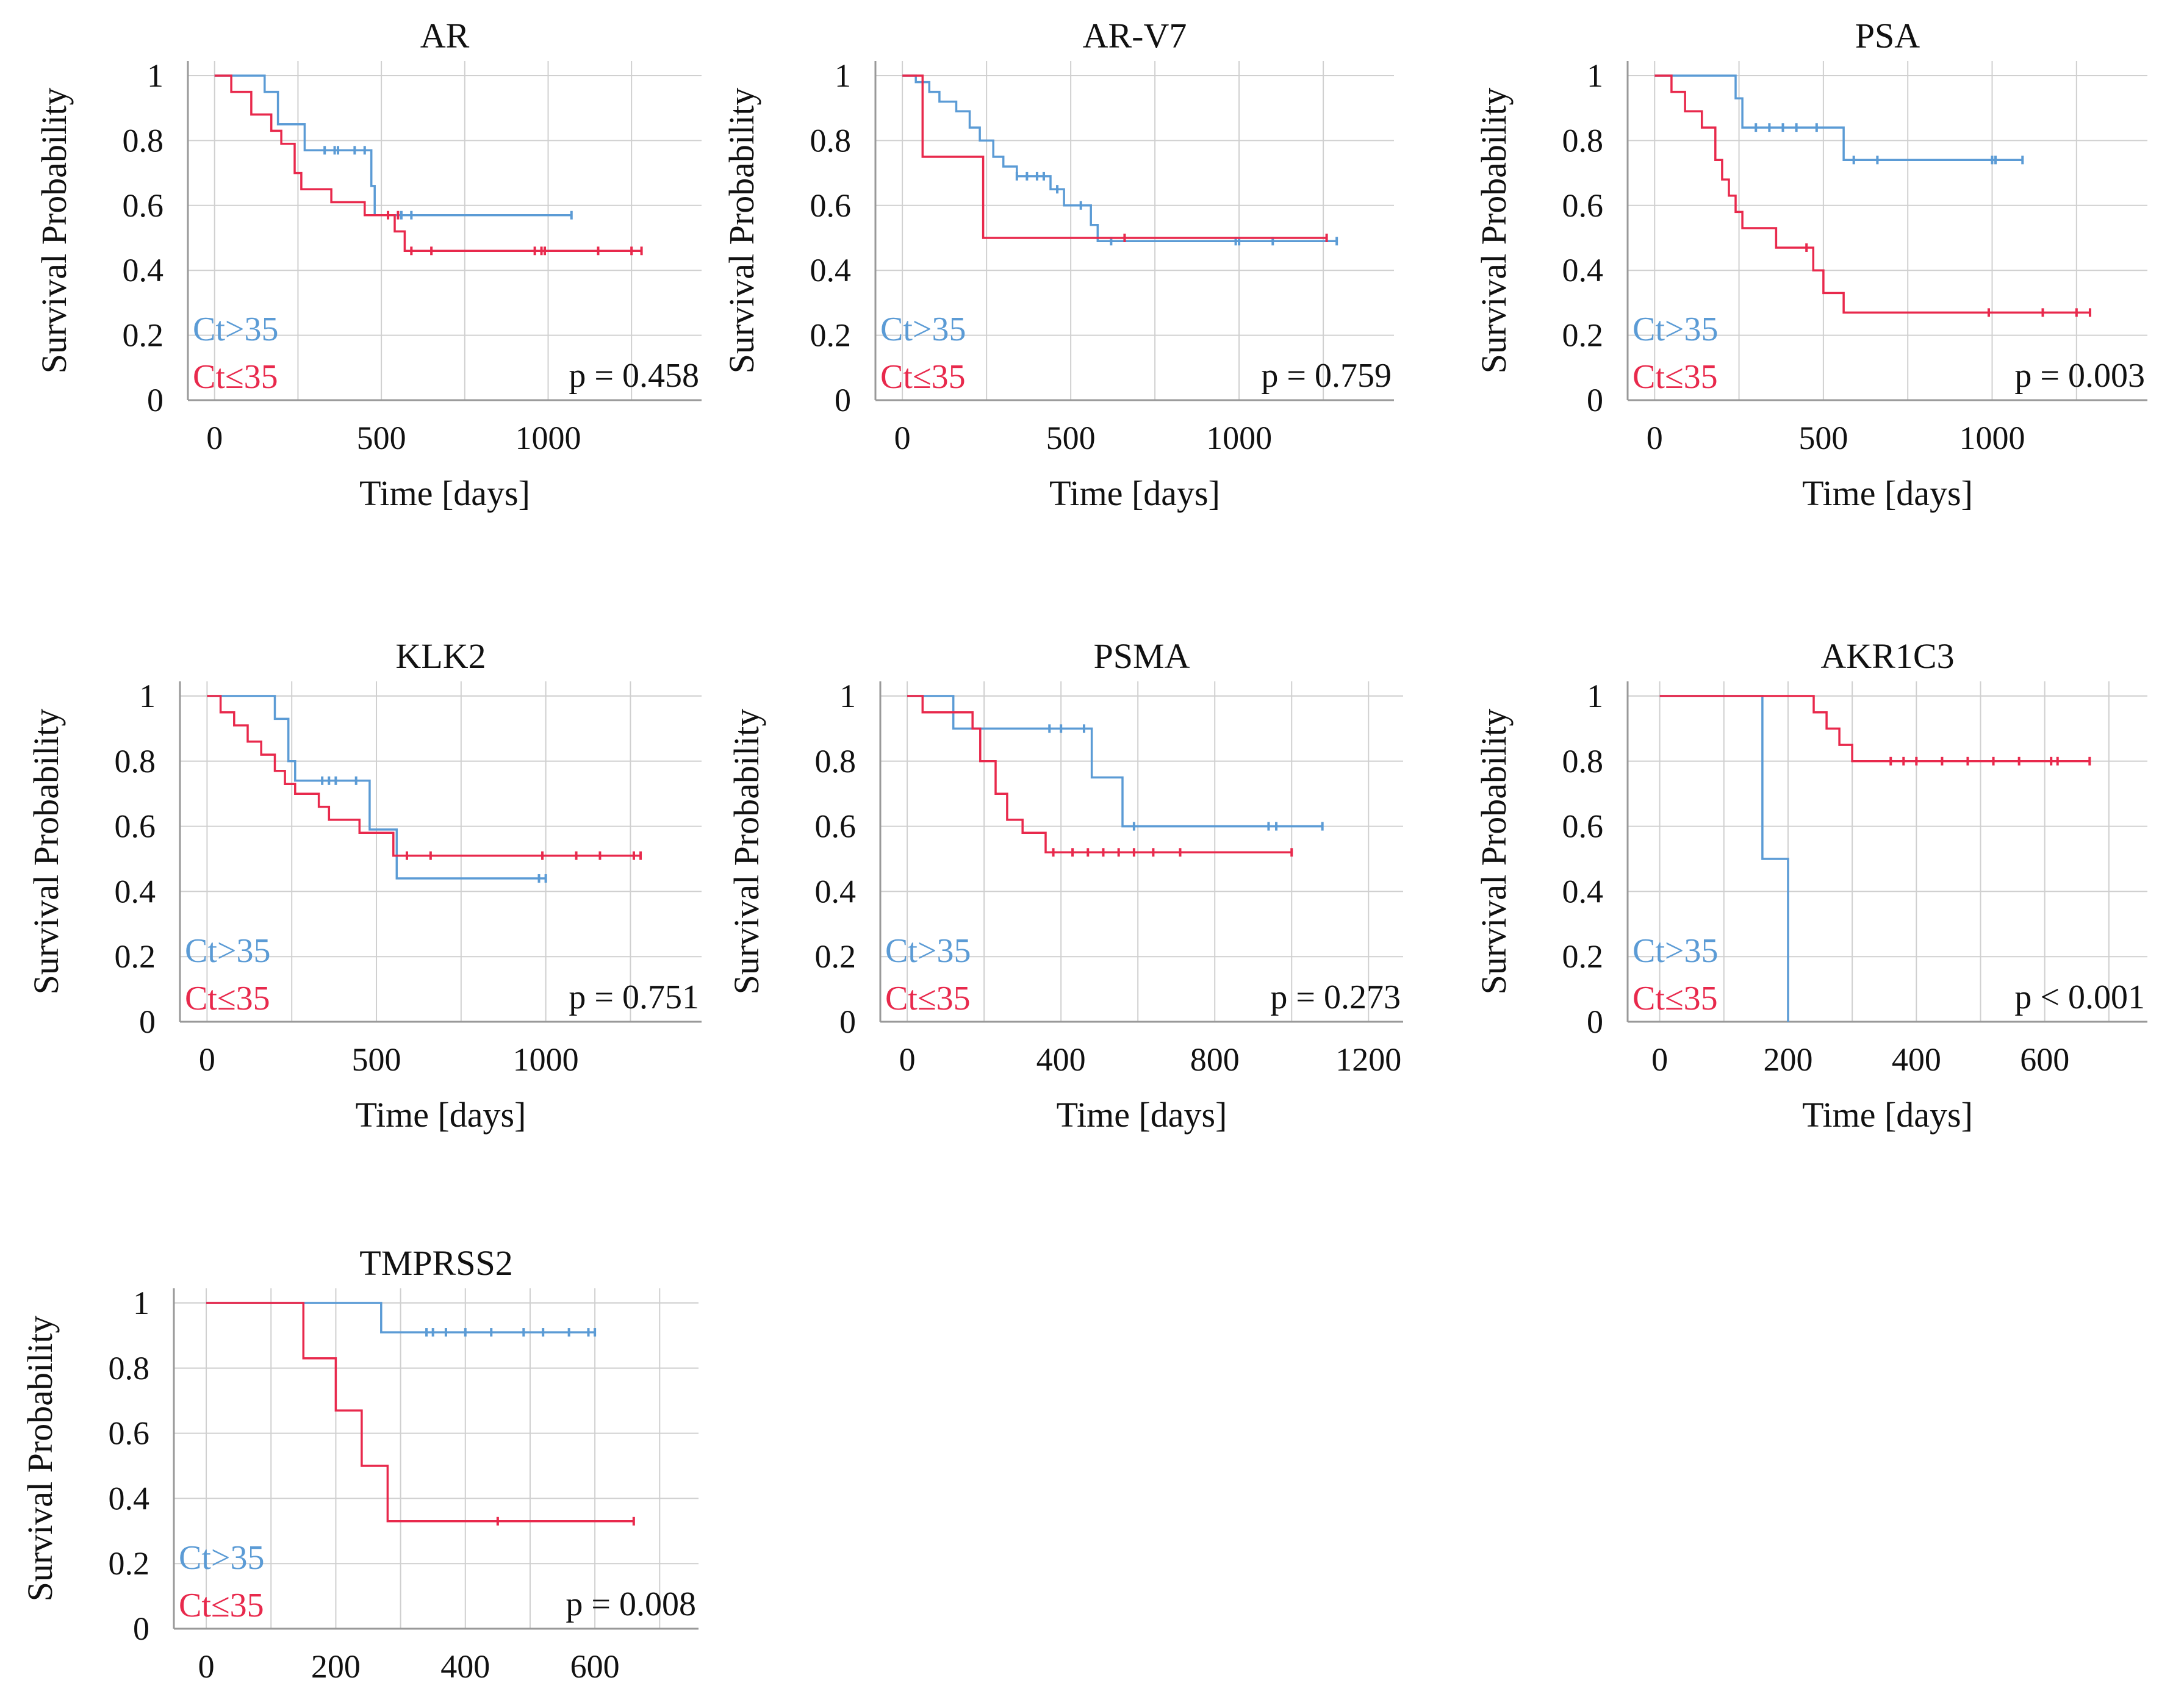 The image size is (2184, 1708). What do you see at coordinates (1135, 36) in the screenshot?
I see `panel-title: AR-V7` at bounding box center [1135, 36].